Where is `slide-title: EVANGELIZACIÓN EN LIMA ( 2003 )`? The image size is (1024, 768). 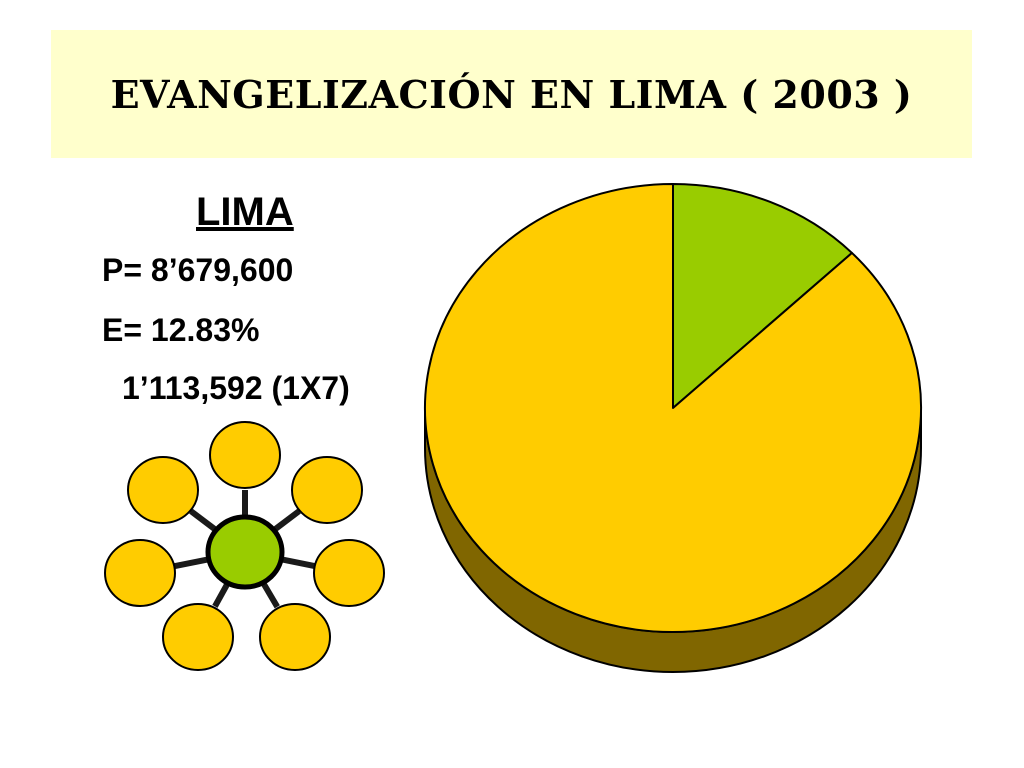
slide-title: EVANGELIZACIÓN EN LIMA ( 2003 ) is located at coordinates (511, 94).